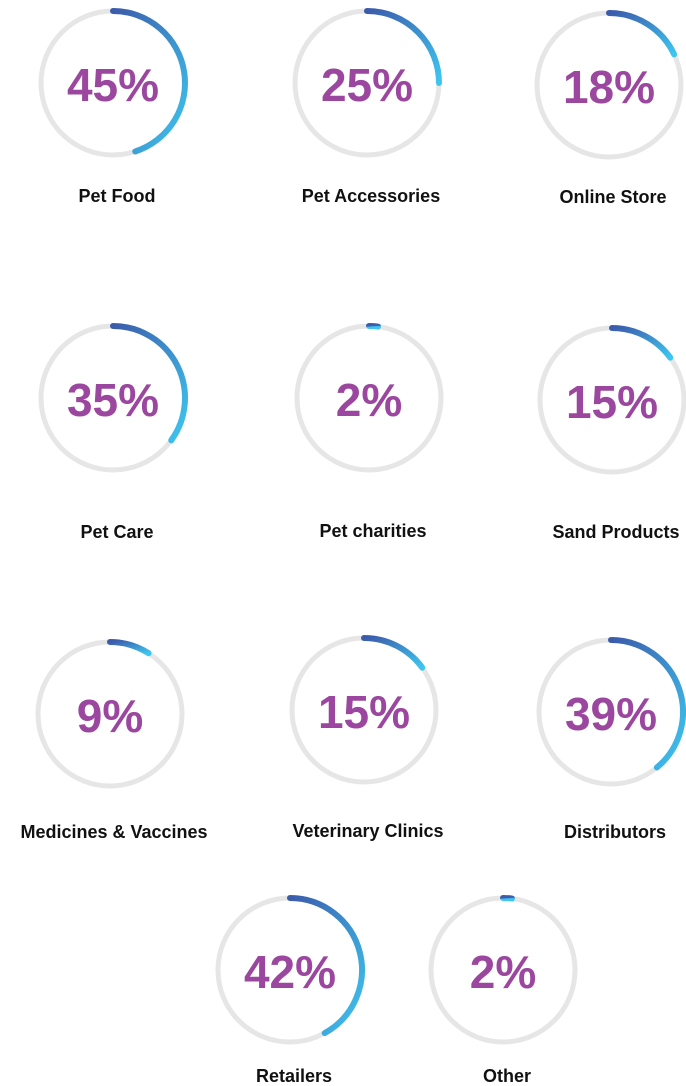 Image resolution: width=686 pixels, height=1086 pixels. I want to click on gauge-label: Sand Products, so click(615, 532).